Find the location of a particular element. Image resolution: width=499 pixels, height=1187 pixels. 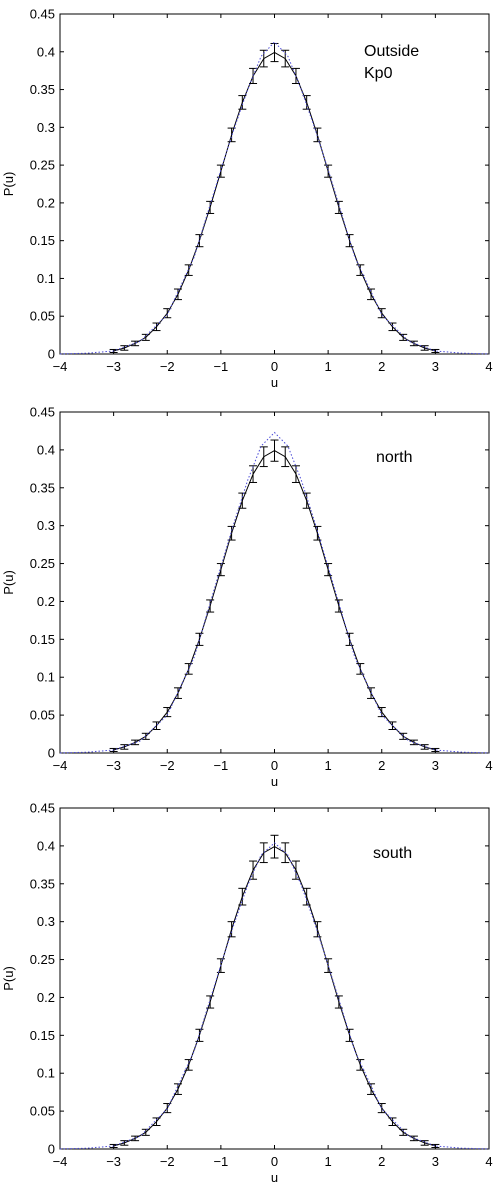

x-tick-label: 0 is located at coordinates (274, 366).